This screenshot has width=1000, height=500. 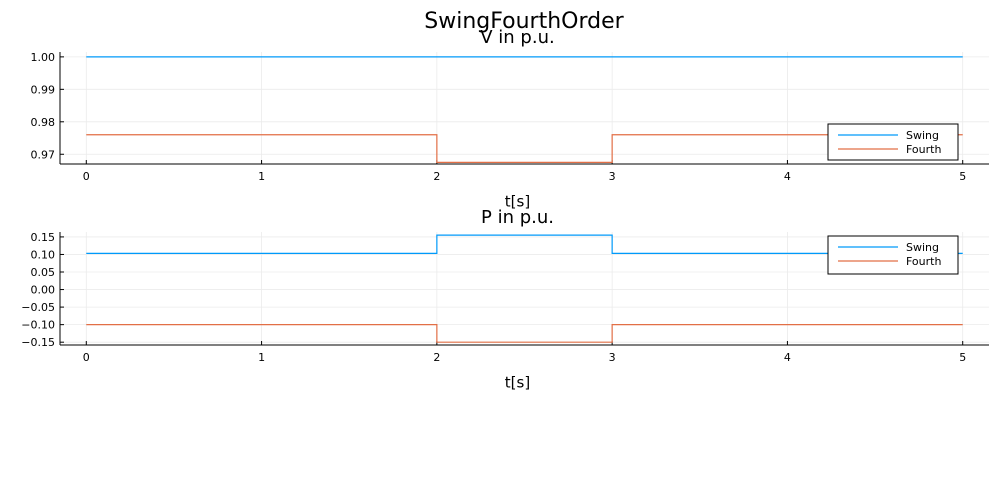 I want to click on subplot-title: V in p.u., so click(x=517, y=37).